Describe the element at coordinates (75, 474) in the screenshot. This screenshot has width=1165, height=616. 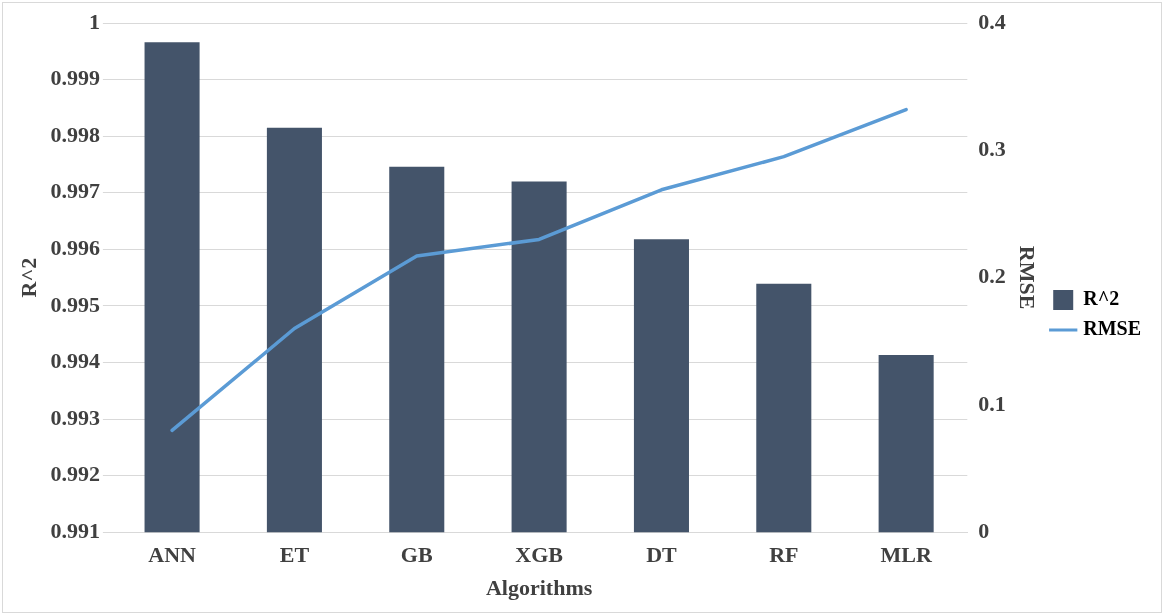
I see `y-tick-label: 0.992` at that location.